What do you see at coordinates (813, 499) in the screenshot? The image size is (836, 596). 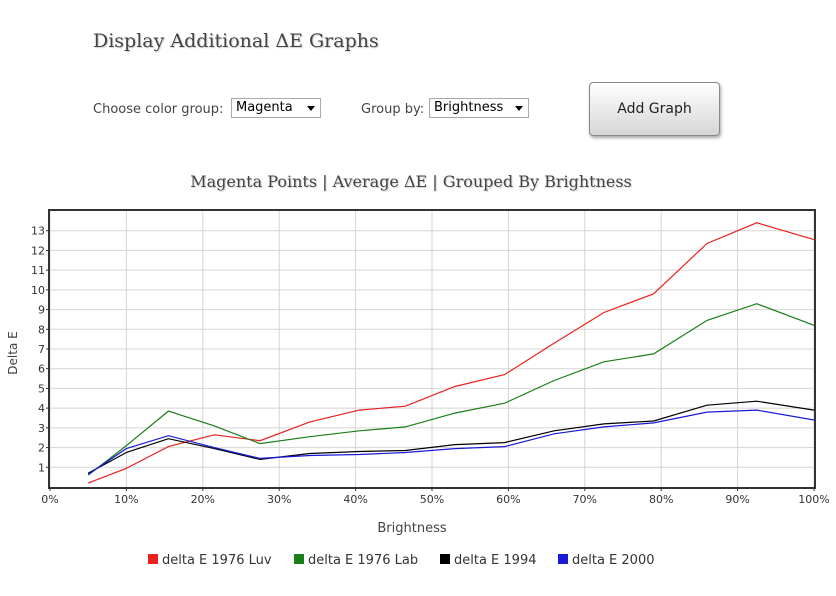 I see `x-tick-label: 100%` at bounding box center [813, 499].